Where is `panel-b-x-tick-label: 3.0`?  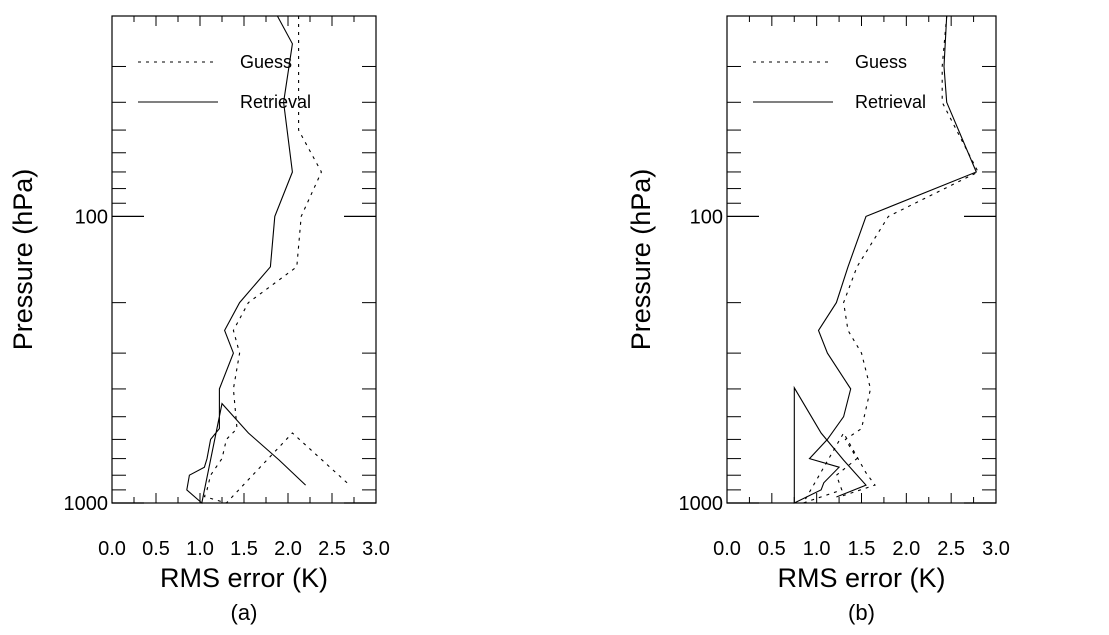
panel-b-x-tick-label: 3.0 is located at coordinates (996, 549).